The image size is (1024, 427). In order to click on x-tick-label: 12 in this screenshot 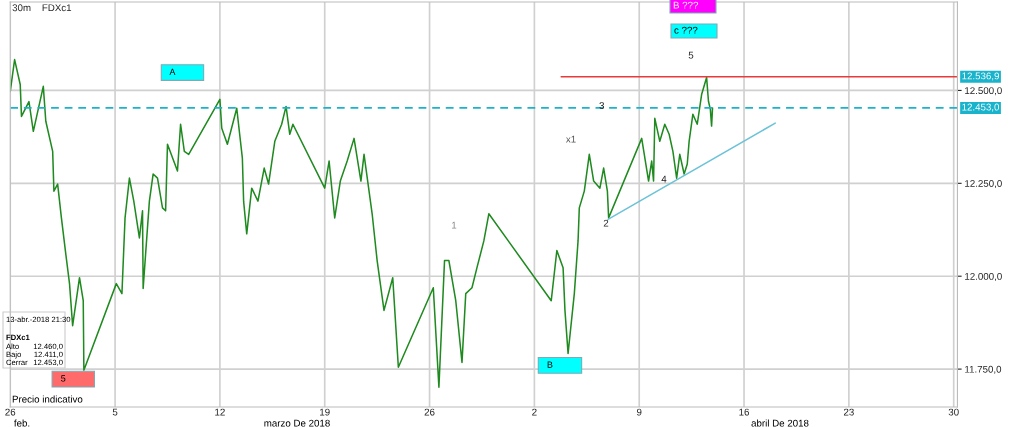, I will do `click(220, 412)`.